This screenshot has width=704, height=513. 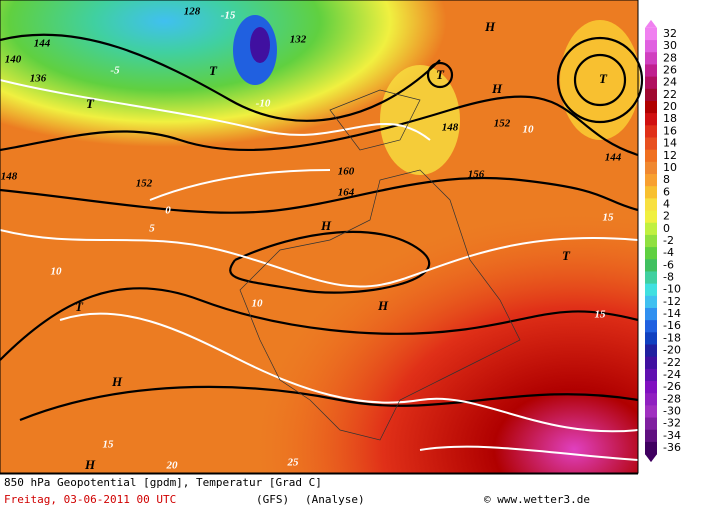 What do you see at coordinates (672, 337) in the screenshot?
I see `legend-label: -18` at bounding box center [672, 337].